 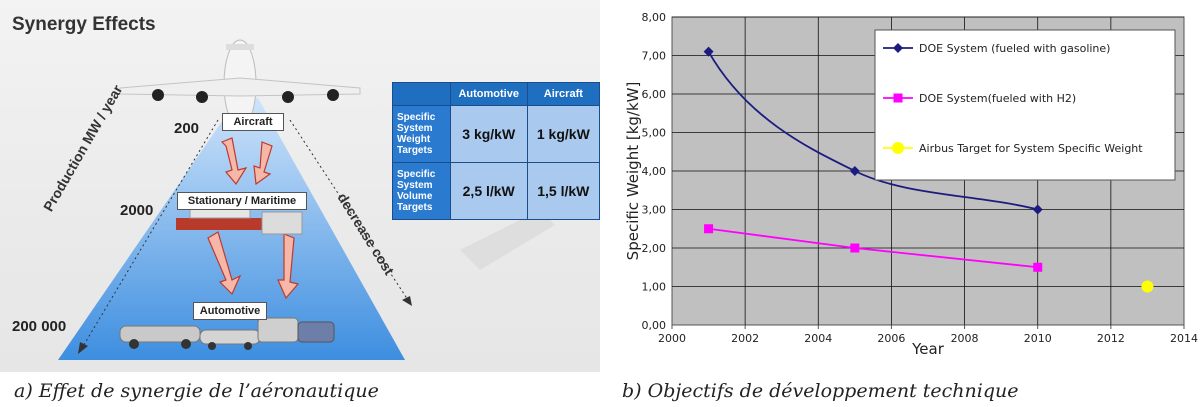 I want to click on table-header-empty, so click(x=421, y=94).